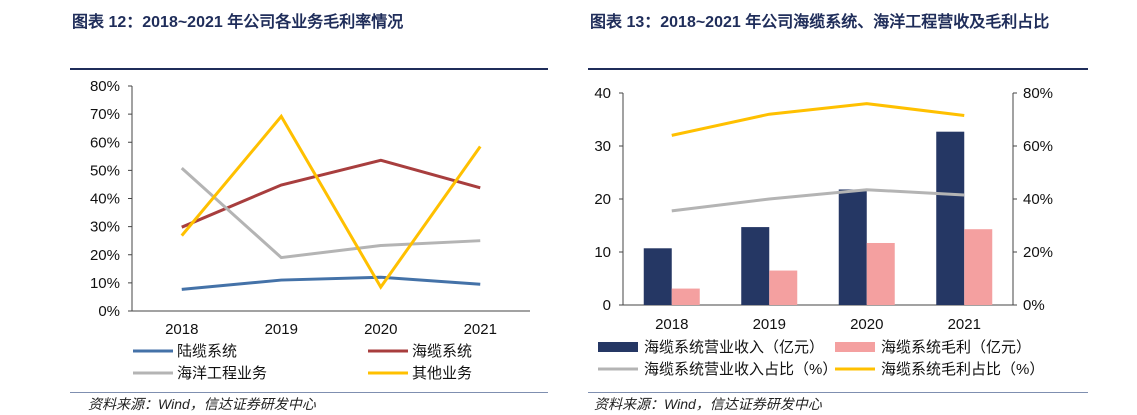  Describe the element at coordinates (602, 199) in the screenshot. I see `y-tick-label: 20` at that location.